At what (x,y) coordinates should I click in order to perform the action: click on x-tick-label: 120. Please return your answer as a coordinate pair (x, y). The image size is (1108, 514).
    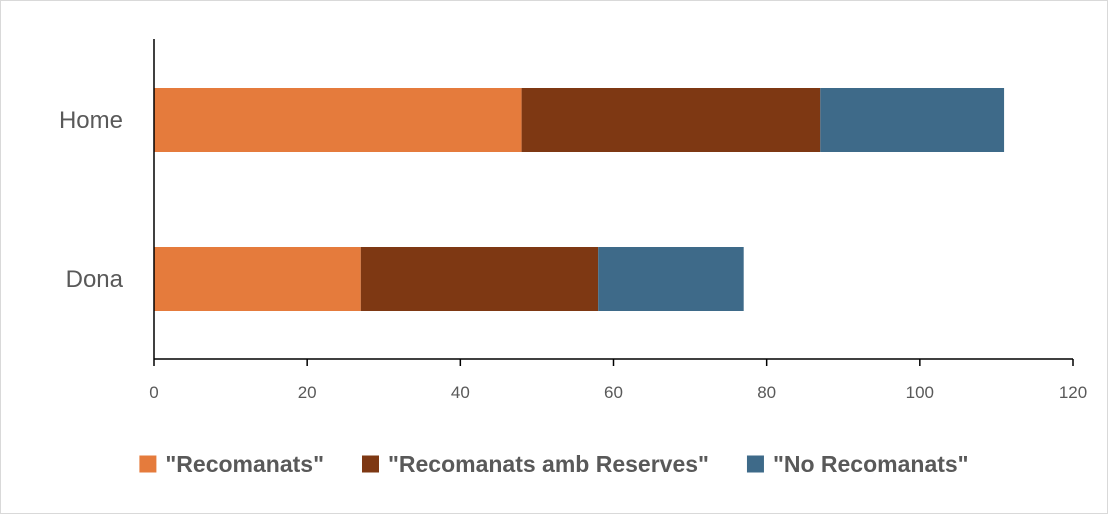
    Looking at the image, I should click on (1073, 392).